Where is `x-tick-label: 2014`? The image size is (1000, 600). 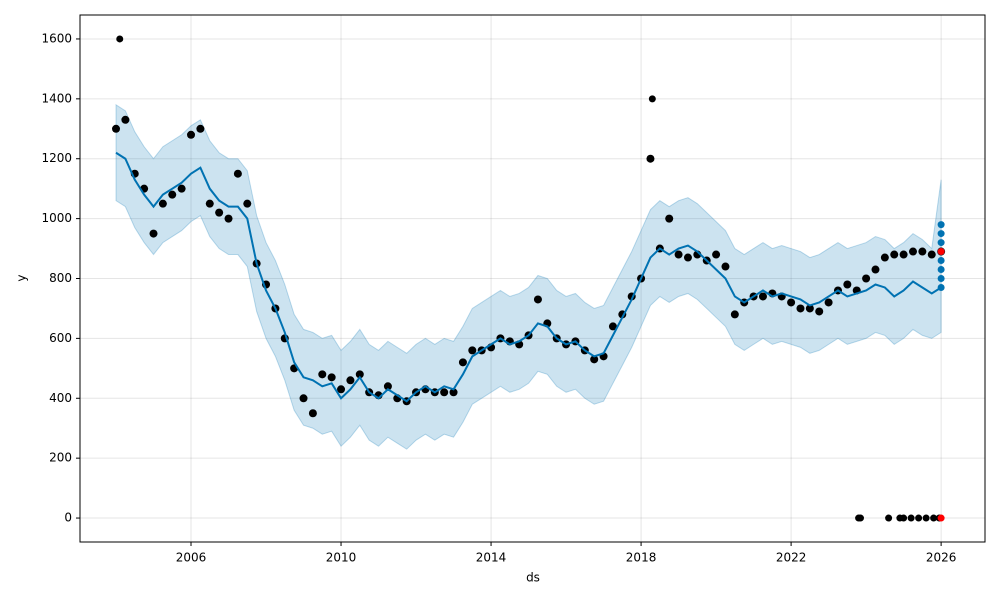 x-tick-label: 2014 is located at coordinates (491, 558).